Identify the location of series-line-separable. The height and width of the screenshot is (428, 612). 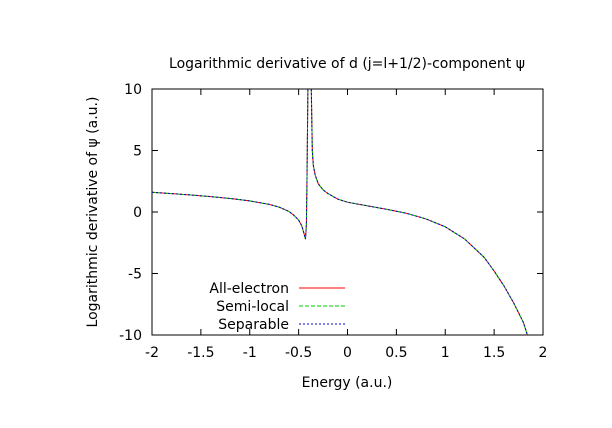
(230, 164).